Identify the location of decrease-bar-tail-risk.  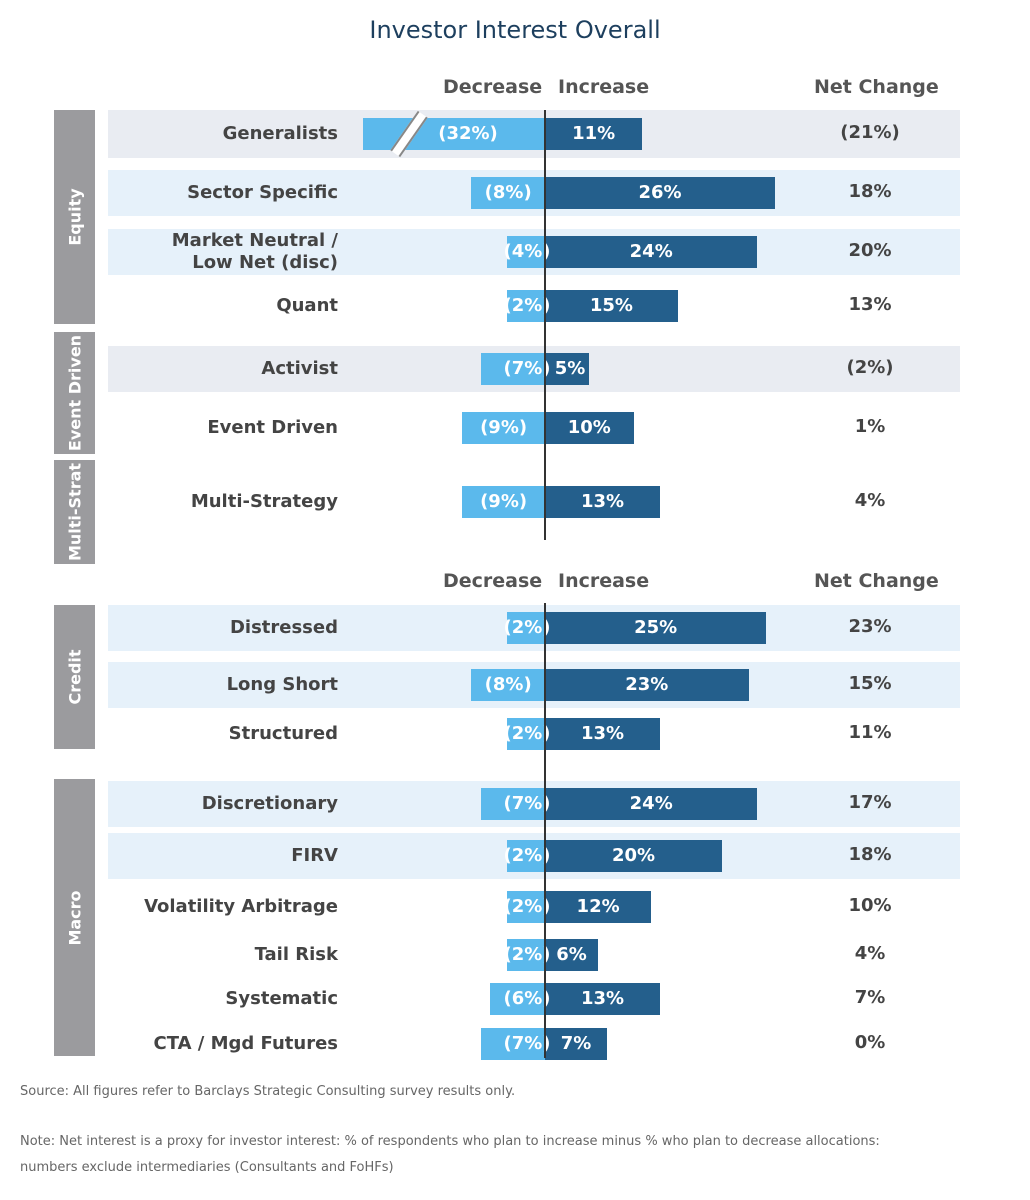
(526, 955).